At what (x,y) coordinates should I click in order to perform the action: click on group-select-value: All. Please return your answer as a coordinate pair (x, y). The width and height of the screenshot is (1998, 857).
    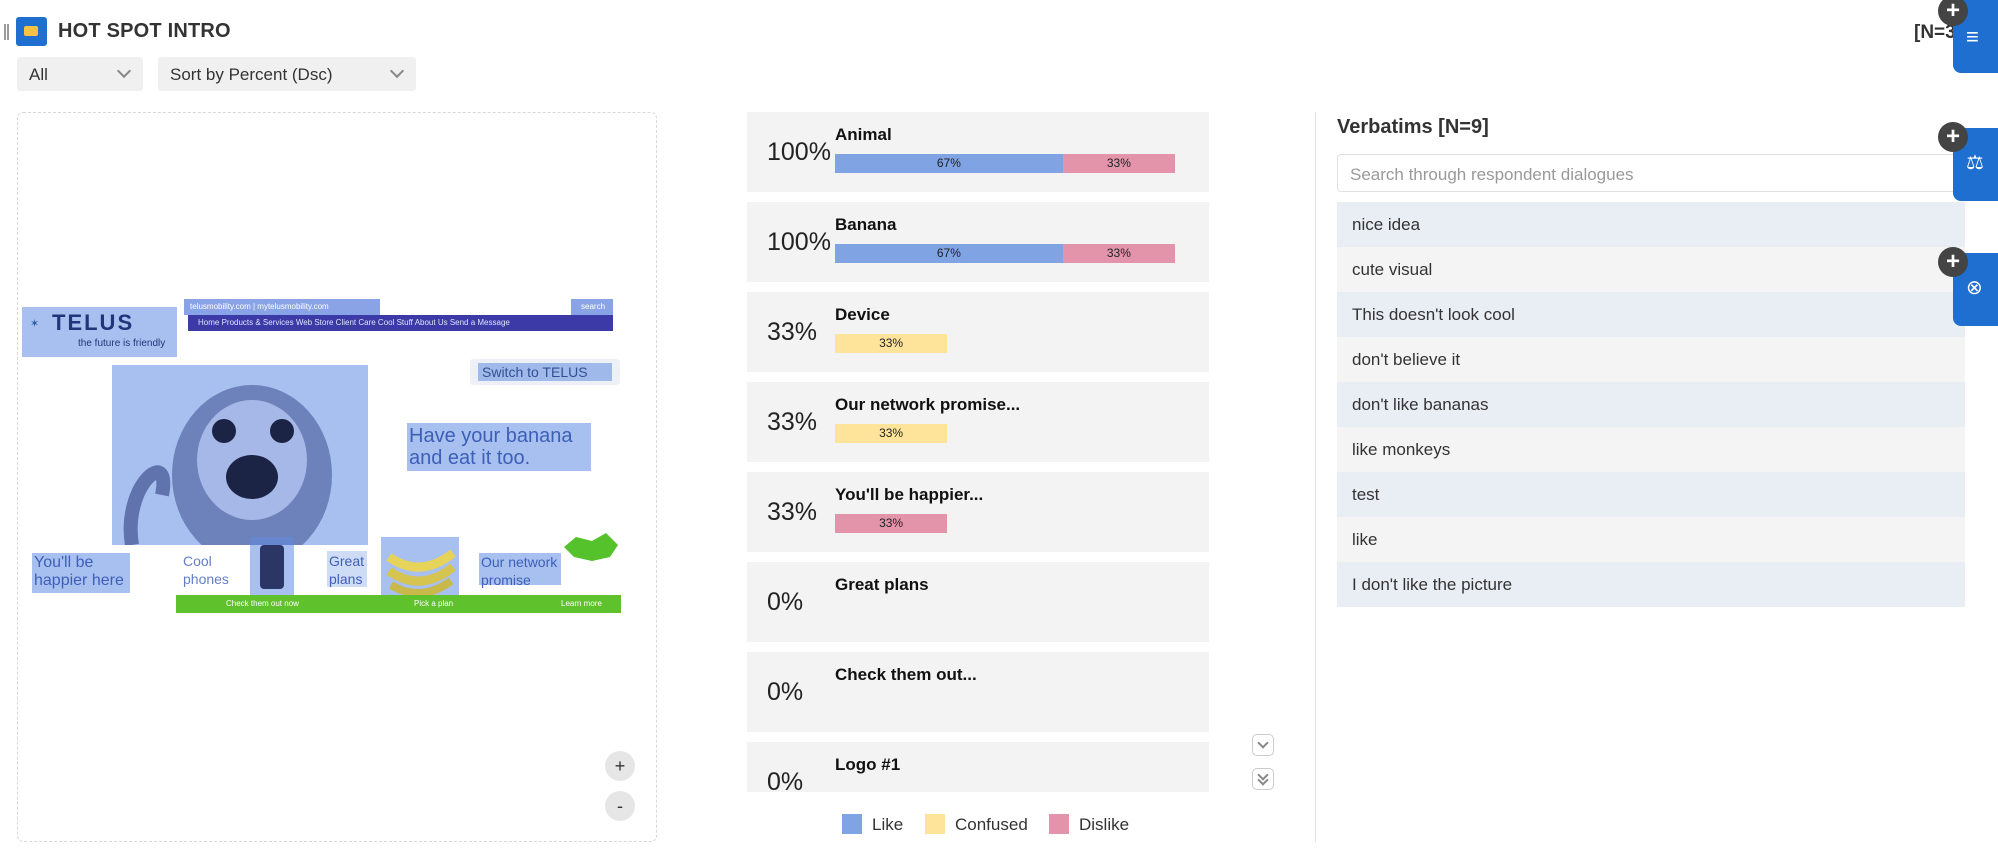
    Looking at the image, I should click on (38, 74).